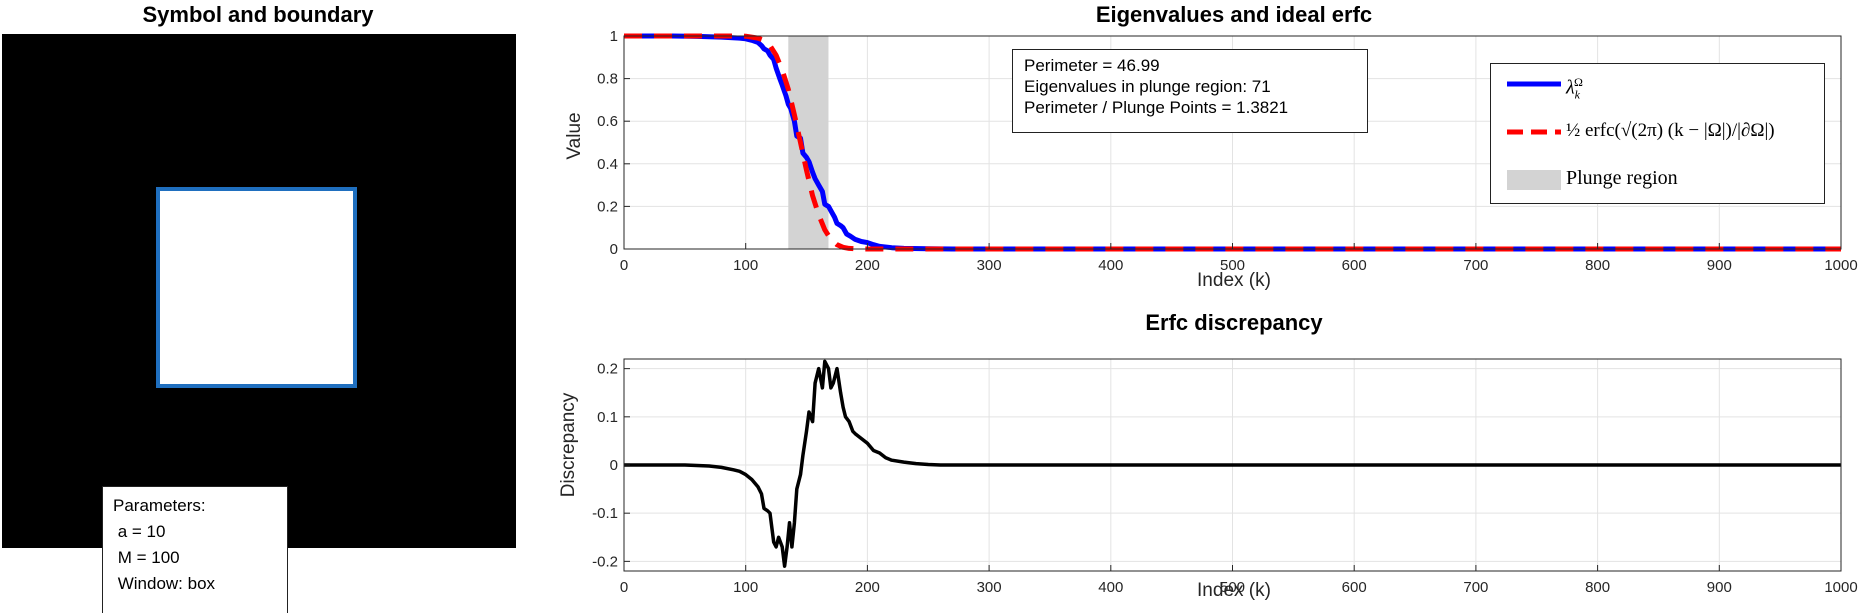 Image resolution: width=1866 pixels, height=613 pixels. What do you see at coordinates (607, 417) in the screenshot?
I see `y-tick-label: 0.1` at bounding box center [607, 417].